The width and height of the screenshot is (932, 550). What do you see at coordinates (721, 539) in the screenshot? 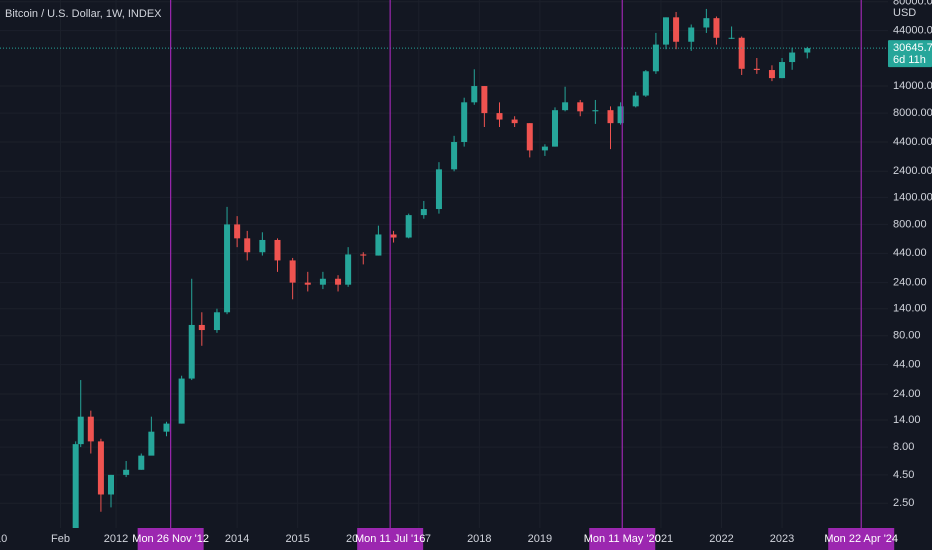
I see `x-tick-label: 2022` at bounding box center [721, 539].